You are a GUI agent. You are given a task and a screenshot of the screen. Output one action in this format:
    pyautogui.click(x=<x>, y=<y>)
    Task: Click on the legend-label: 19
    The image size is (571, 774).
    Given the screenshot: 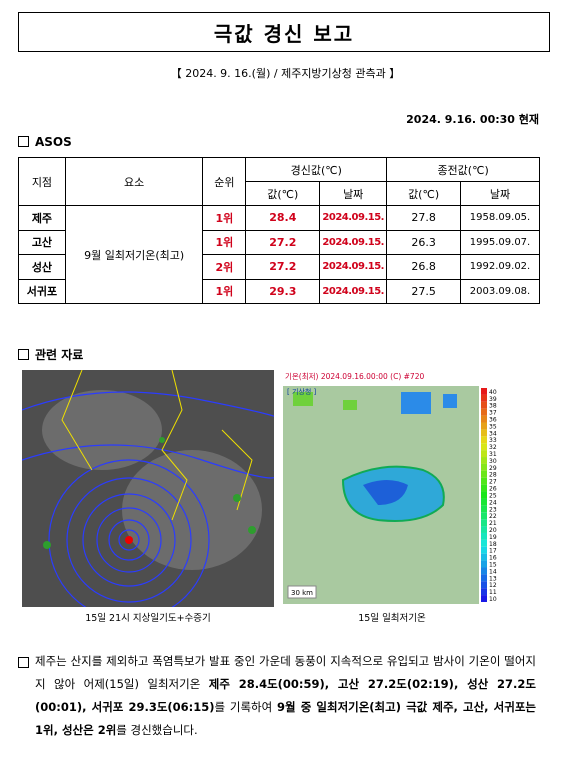 What is the action you would take?
    pyautogui.click(x=493, y=537)
    